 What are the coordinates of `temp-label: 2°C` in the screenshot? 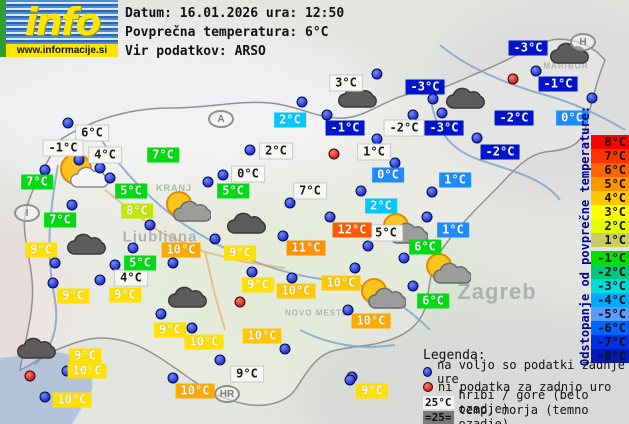 It's located at (381, 206).